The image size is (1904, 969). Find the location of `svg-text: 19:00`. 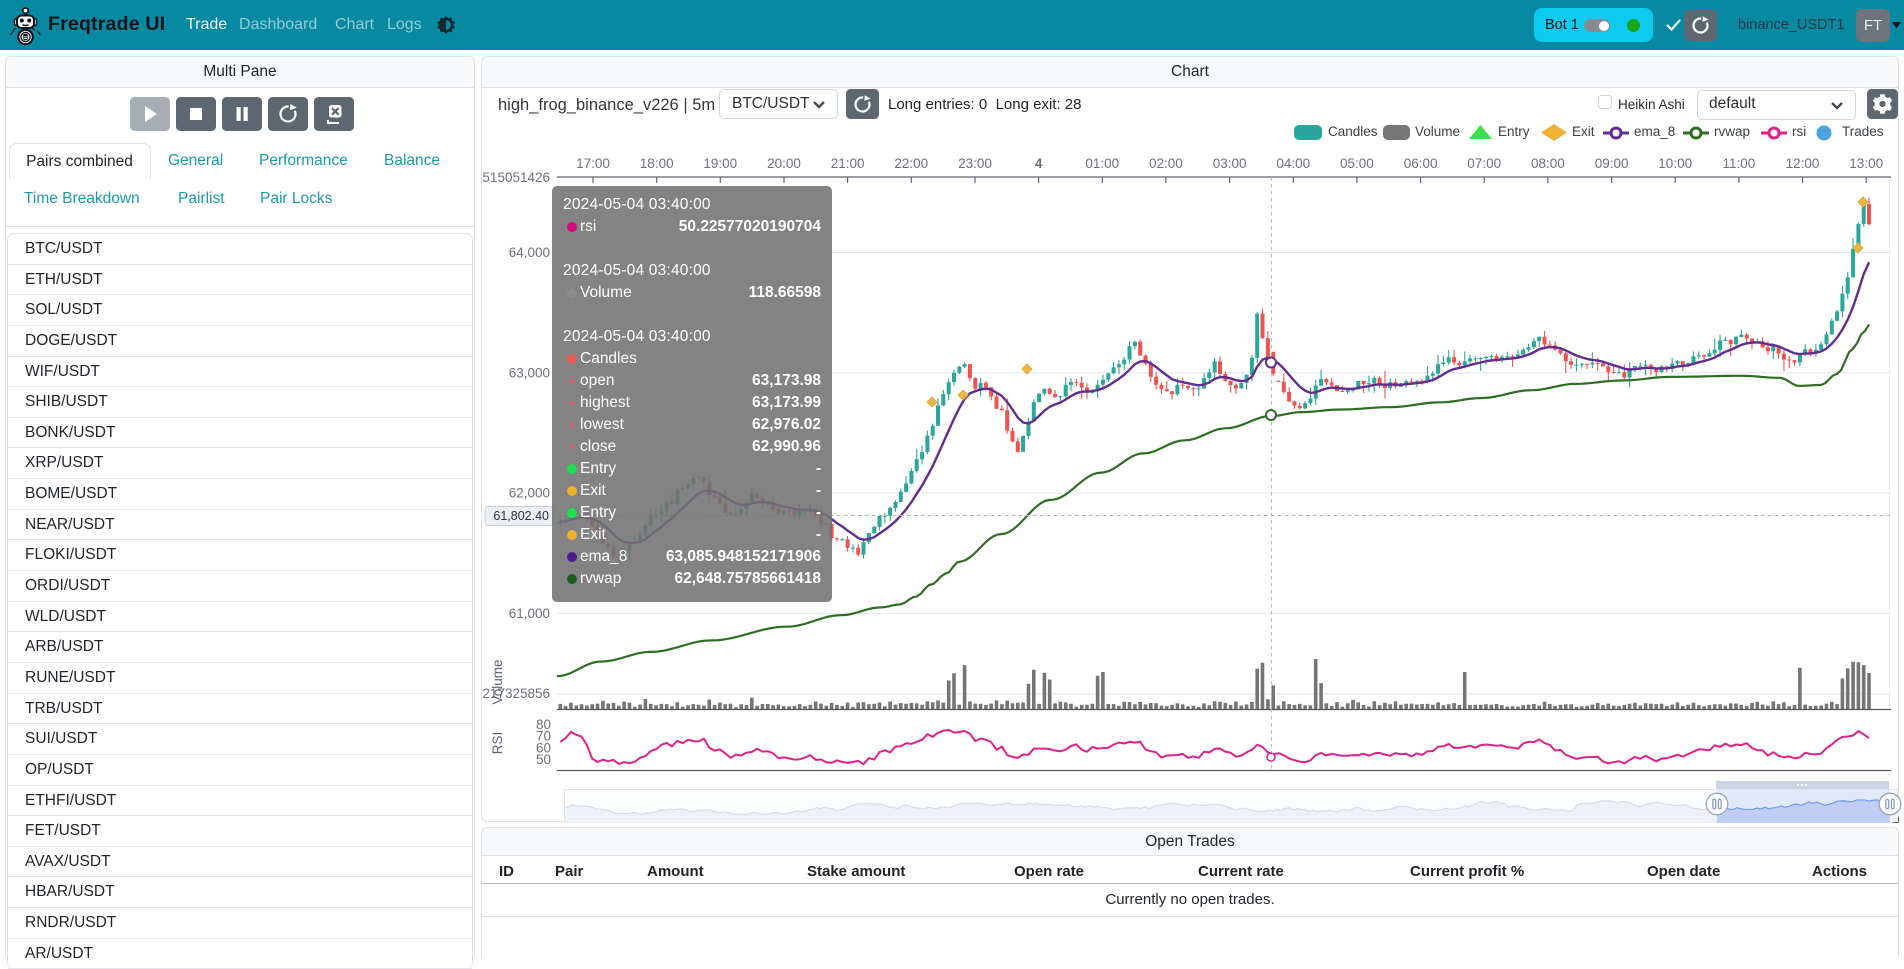

svg-text: 19:00 is located at coordinates (720, 163).